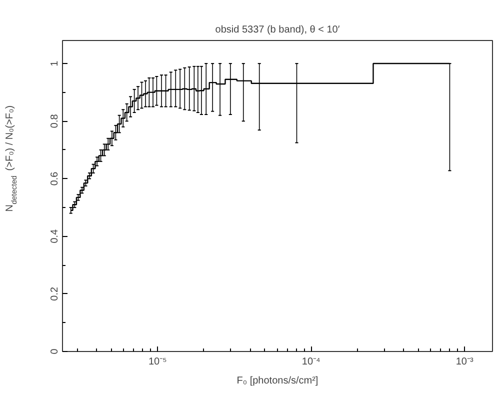 Image resolution: width=500 pixels, height=401 pixels. What do you see at coordinates (55, 236) in the screenshot?
I see `y-tick-label: 0.4` at bounding box center [55, 236].